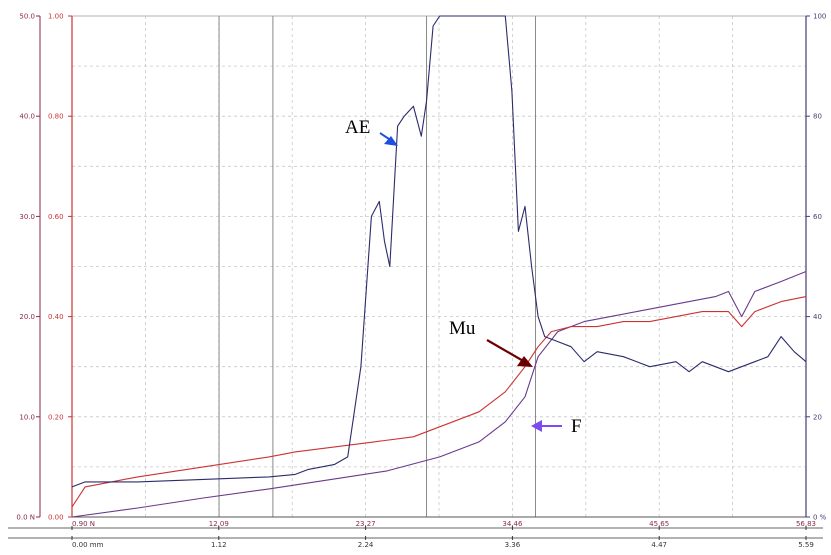  Describe the element at coordinates (819, 17) in the screenshot. I see `ae-tick-label: 100` at that location.